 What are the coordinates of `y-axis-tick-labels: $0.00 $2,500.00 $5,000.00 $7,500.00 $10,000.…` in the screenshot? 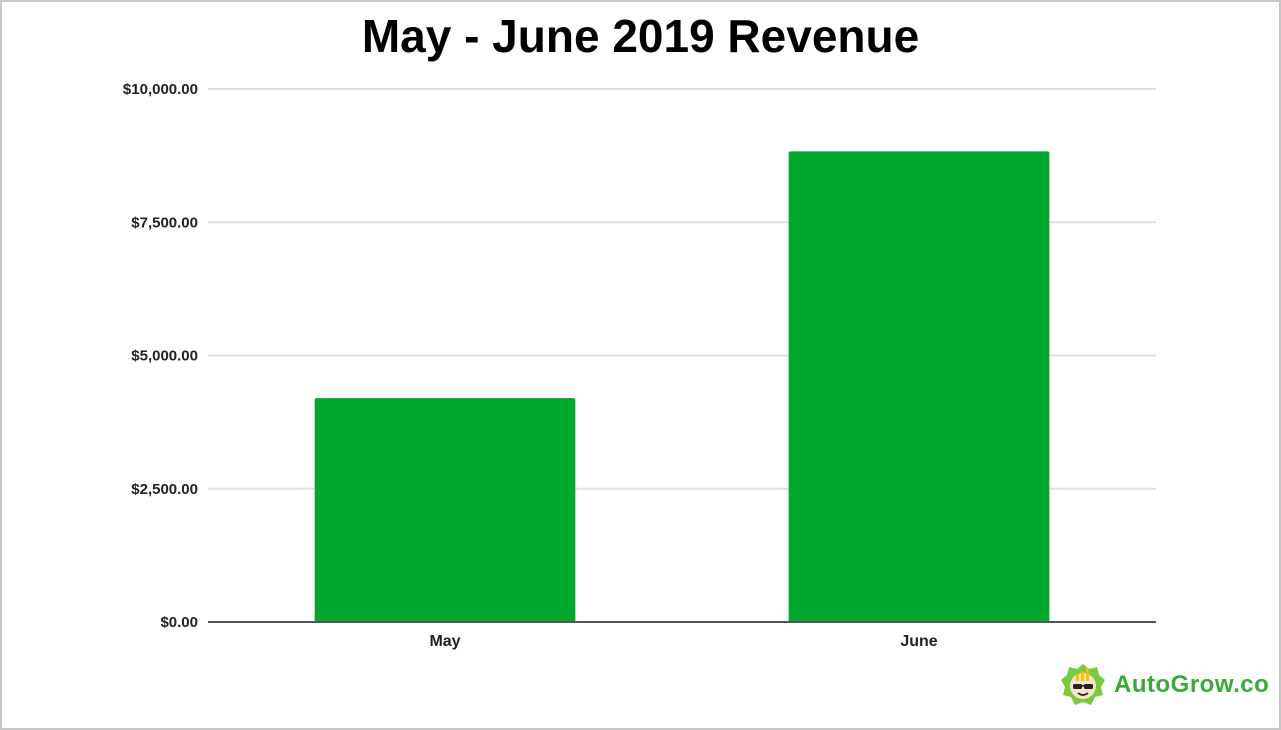 It's located at (160, 356).